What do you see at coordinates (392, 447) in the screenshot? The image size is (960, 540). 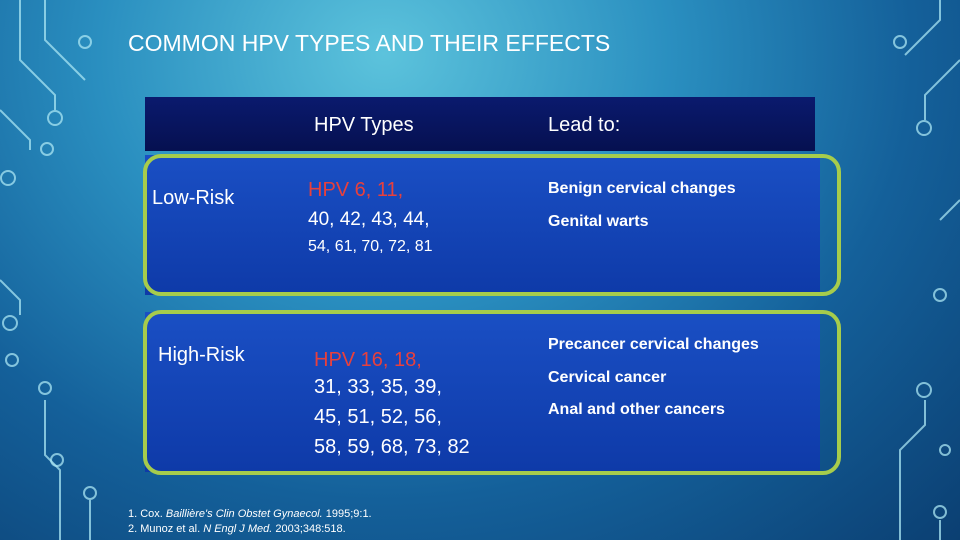 I see `hpv-types: 58, 59, 68, 73, 82` at bounding box center [392, 447].